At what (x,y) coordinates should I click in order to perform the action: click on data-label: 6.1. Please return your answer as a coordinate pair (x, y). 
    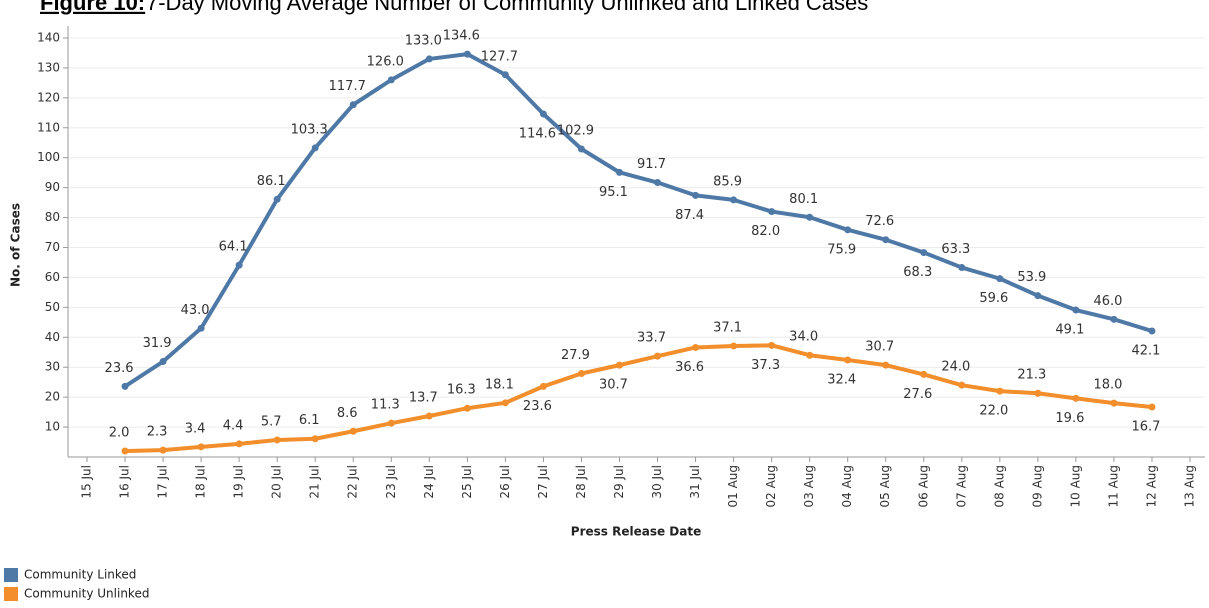
    Looking at the image, I should click on (309, 420).